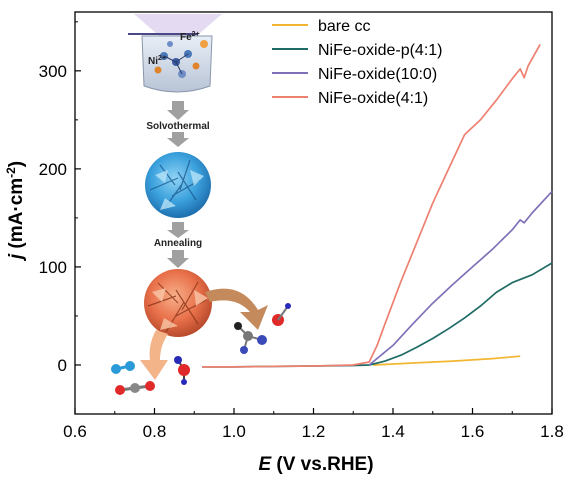 The width and height of the screenshot is (568, 477). I want to click on x-tick-label: 0.6, so click(75, 431).